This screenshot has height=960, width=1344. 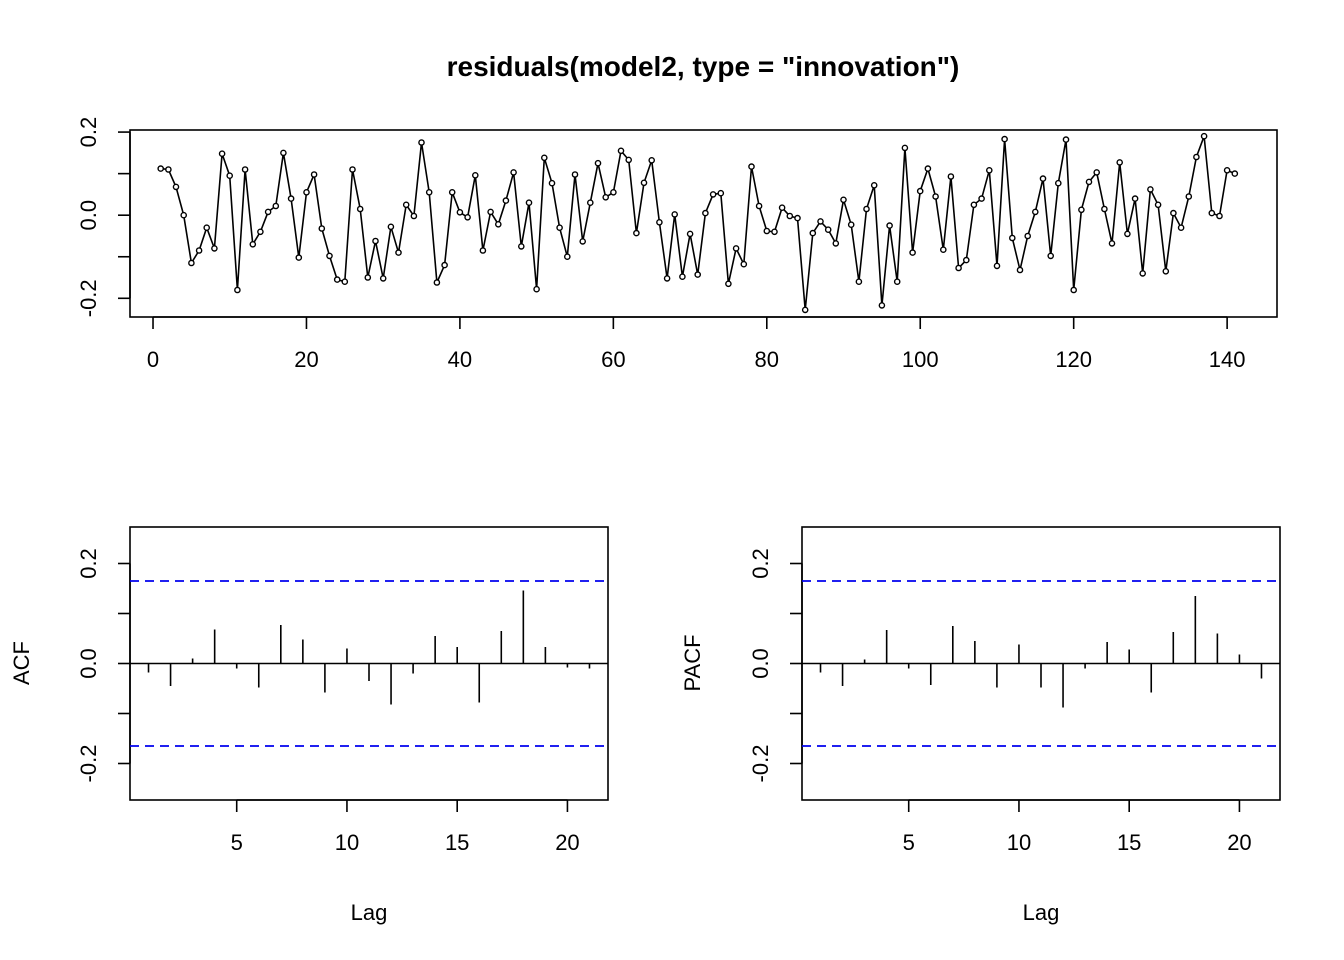 What do you see at coordinates (1227, 359) in the screenshot?
I see `ts-x-tick-label: 140` at bounding box center [1227, 359].